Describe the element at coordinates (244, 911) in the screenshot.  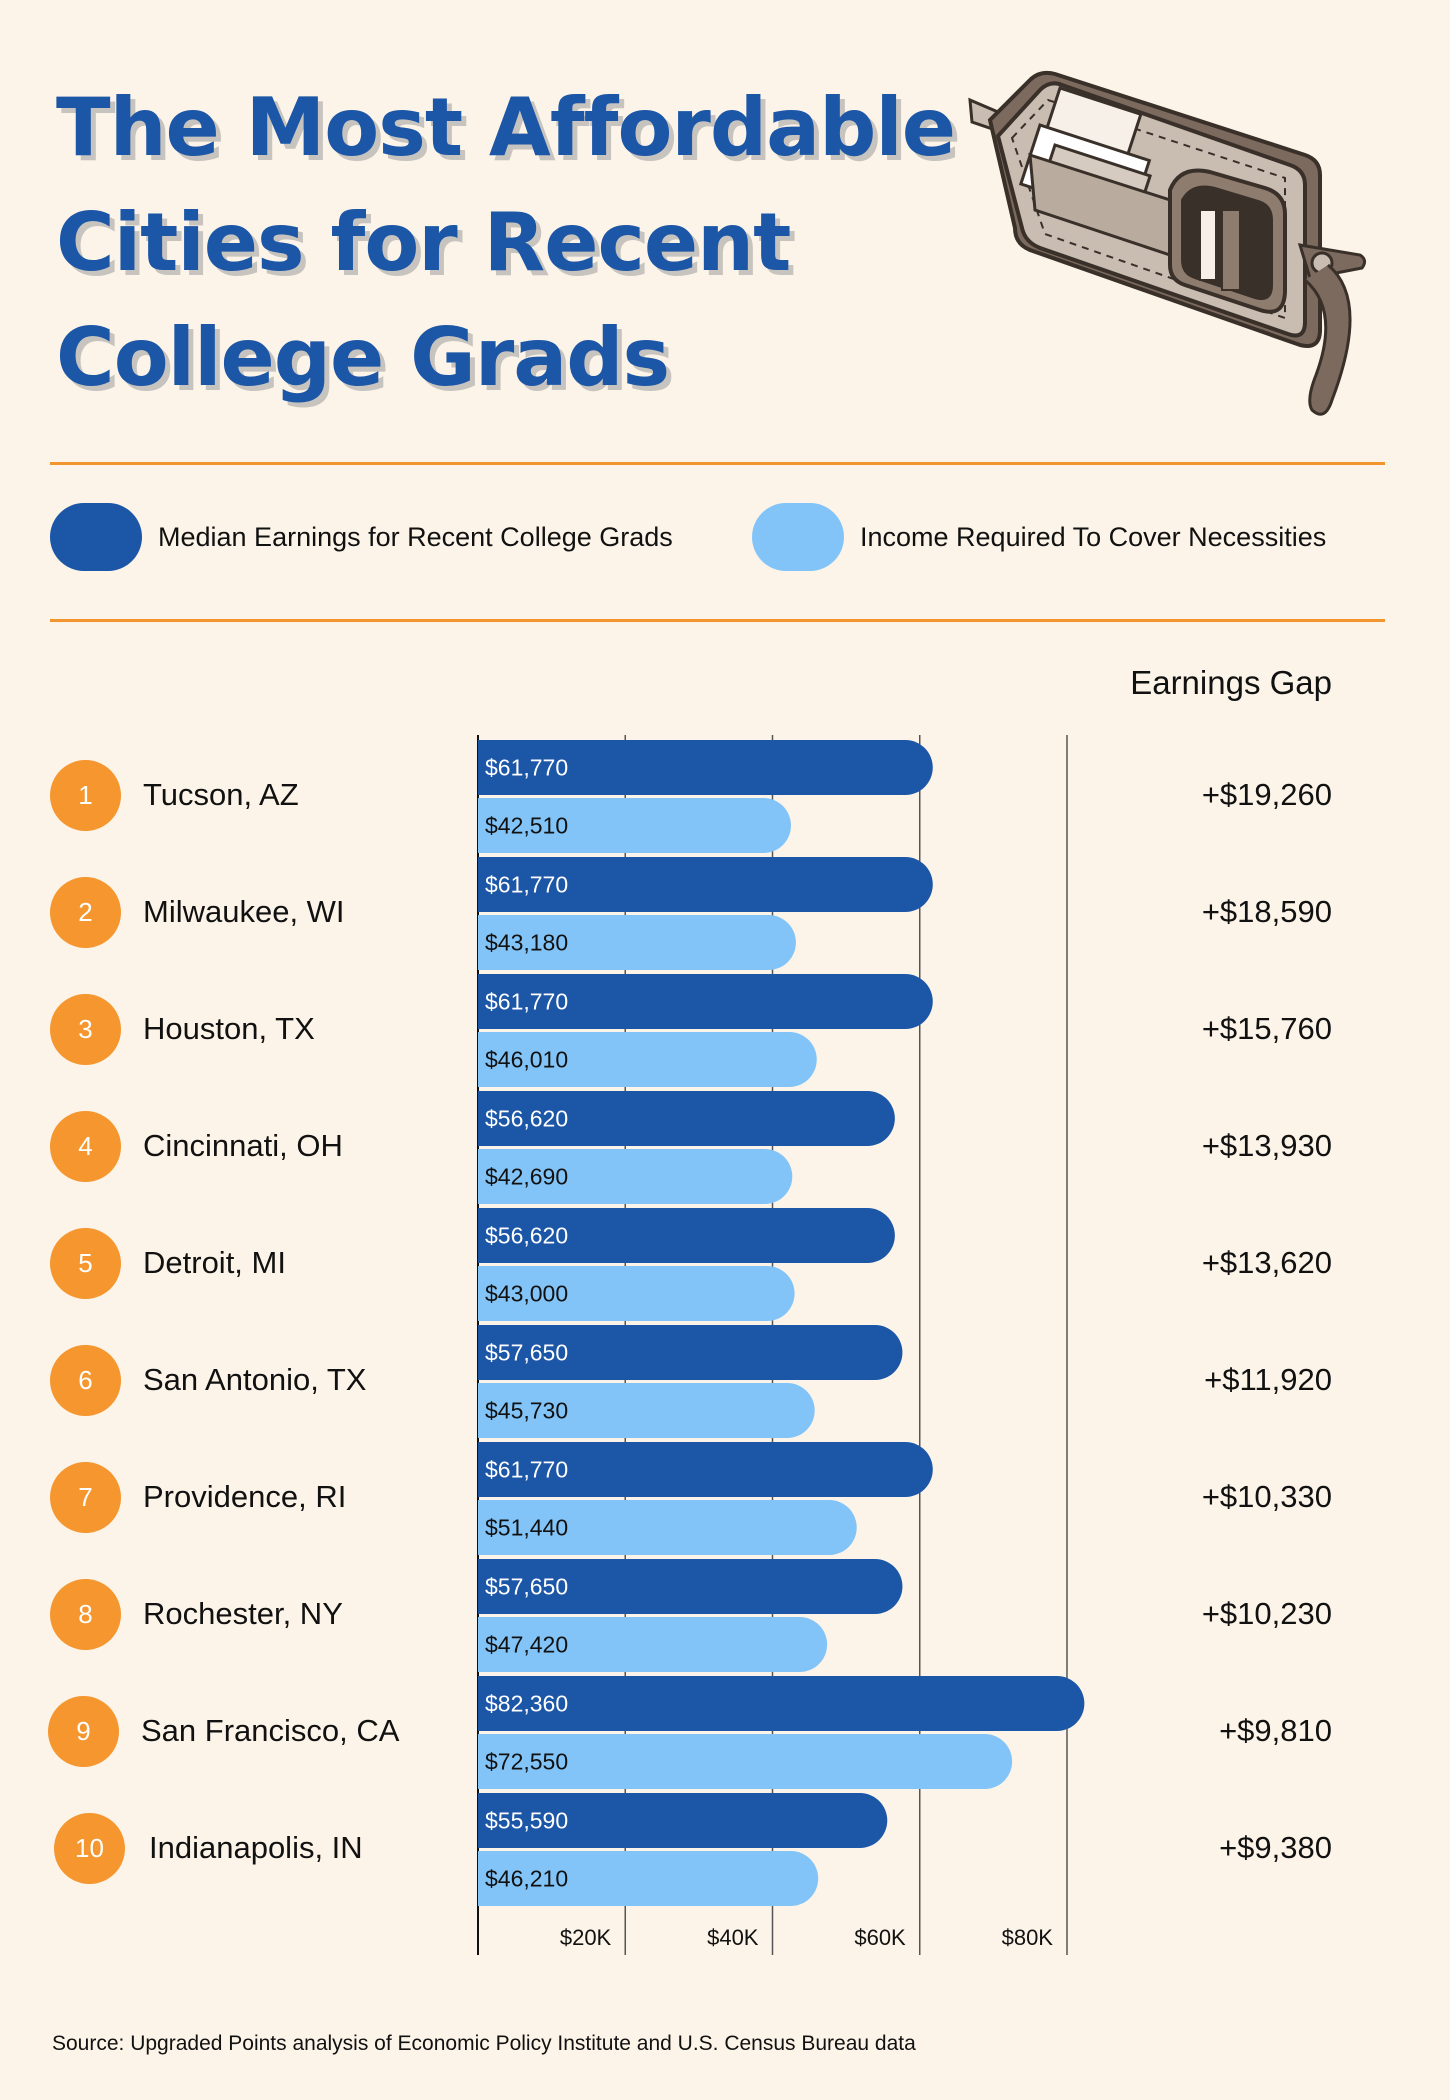
I see `city-name: Milwaukee, WI` at that location.